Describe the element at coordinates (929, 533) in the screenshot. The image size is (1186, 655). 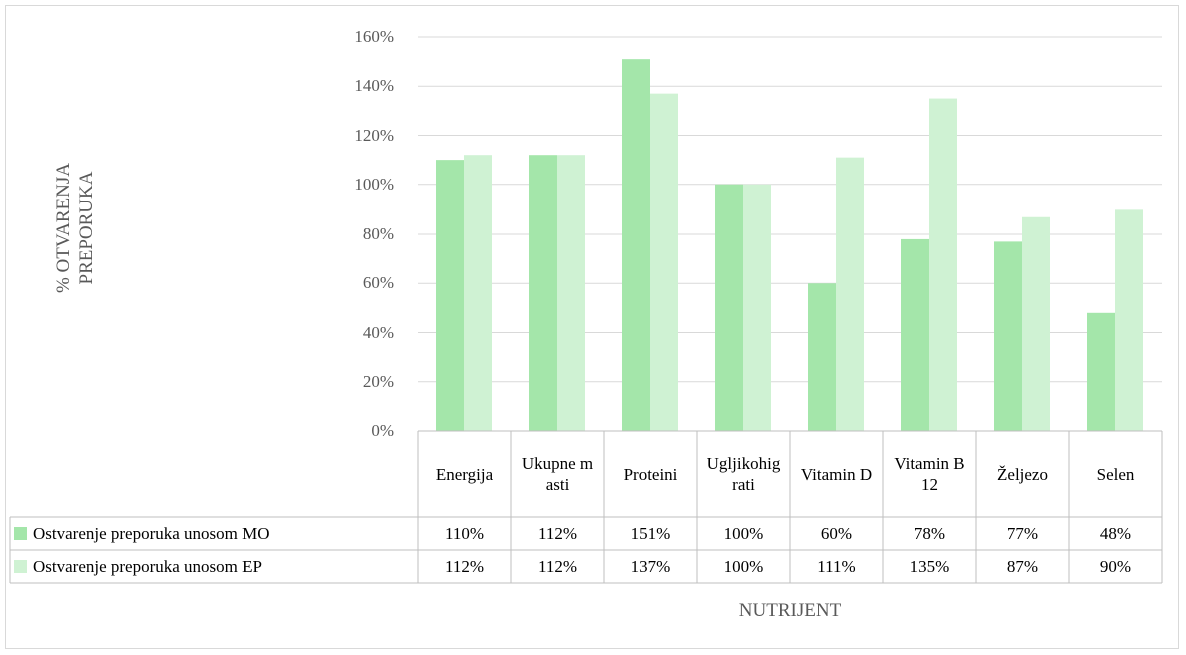
I see `data-label: 78%` at that location.